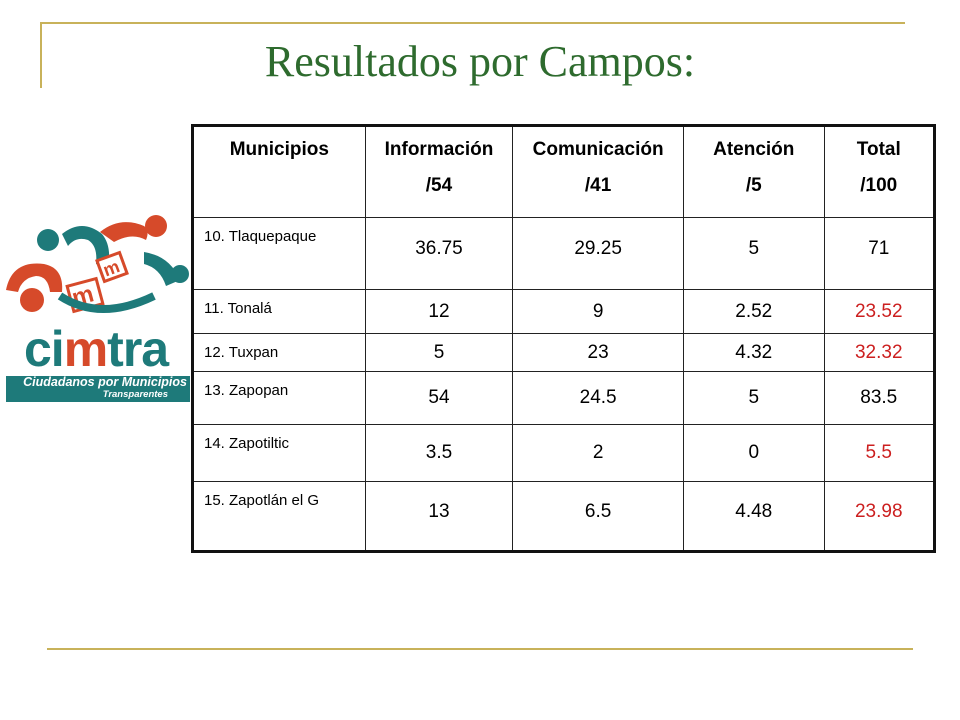  I want to click on logo-tagline-band: Ciudadanos por Municipios Transparentes, so click(98, 389).